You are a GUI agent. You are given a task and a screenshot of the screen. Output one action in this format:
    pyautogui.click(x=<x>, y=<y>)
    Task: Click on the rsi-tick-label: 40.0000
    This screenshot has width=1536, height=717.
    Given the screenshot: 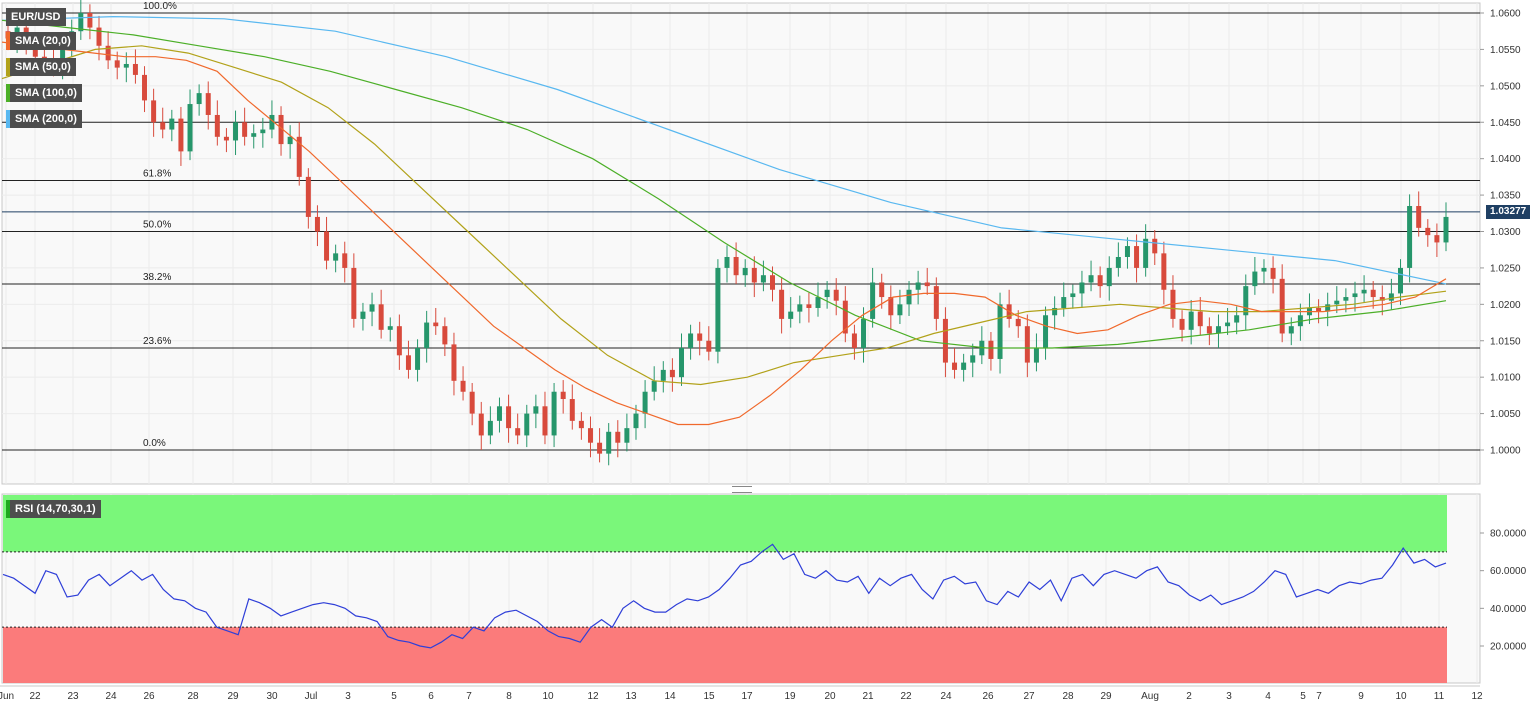 What is the action you would take?
    pyautogui.click(x=1508, y=609)
    